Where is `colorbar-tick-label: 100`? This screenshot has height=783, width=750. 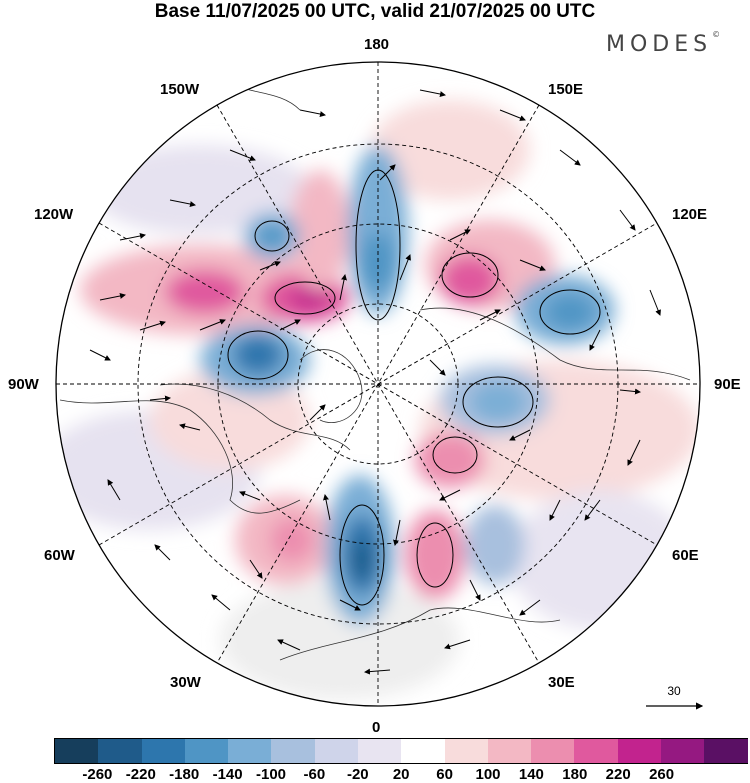 colorbar-tick-label: 100 is located at coordinates (488, 774).